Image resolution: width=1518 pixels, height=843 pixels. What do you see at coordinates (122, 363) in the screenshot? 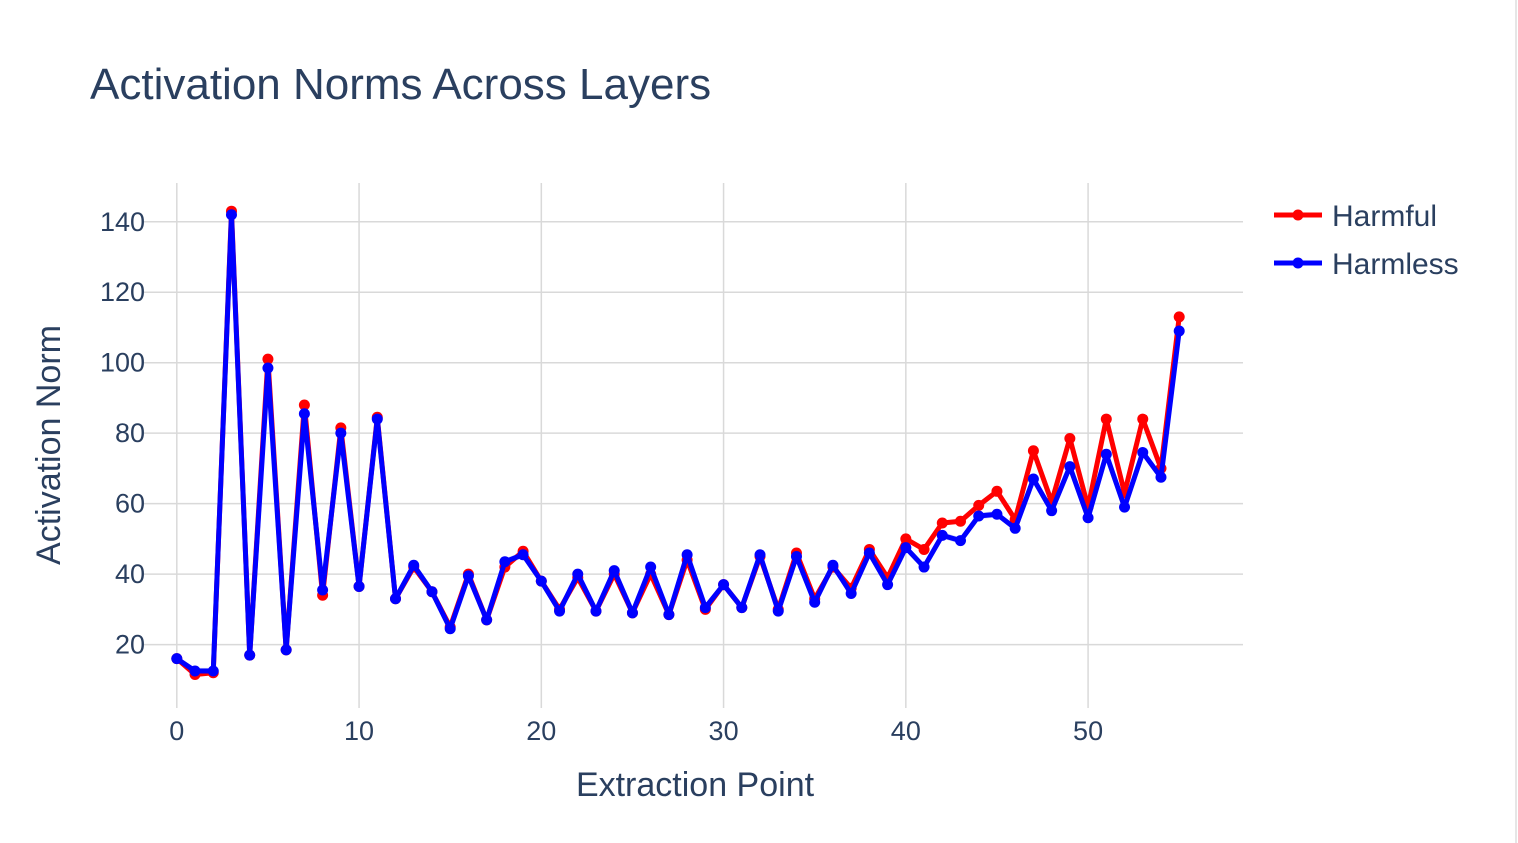
I see `y-tick-label: 100` at bounding box center [122, 363].